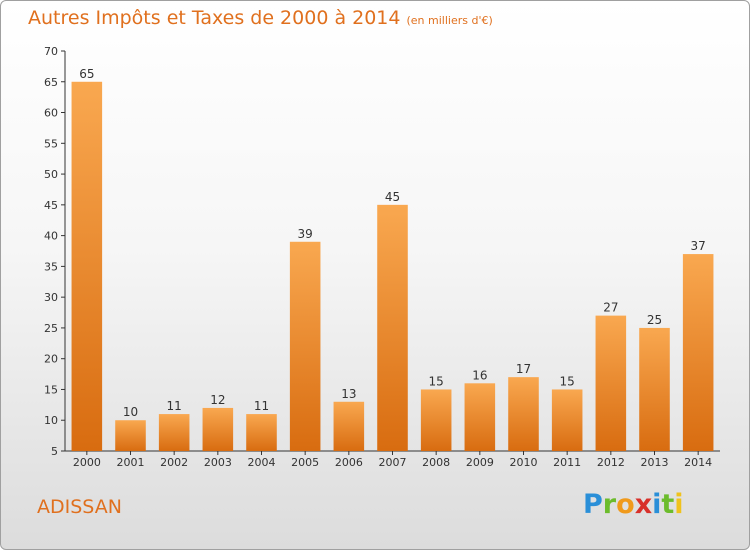 The height and width of the screenshot is (550, 750). Describe the element at coordinates (79, 507) in the screenshot. I see `commune-name: ADISSAN` at that location.